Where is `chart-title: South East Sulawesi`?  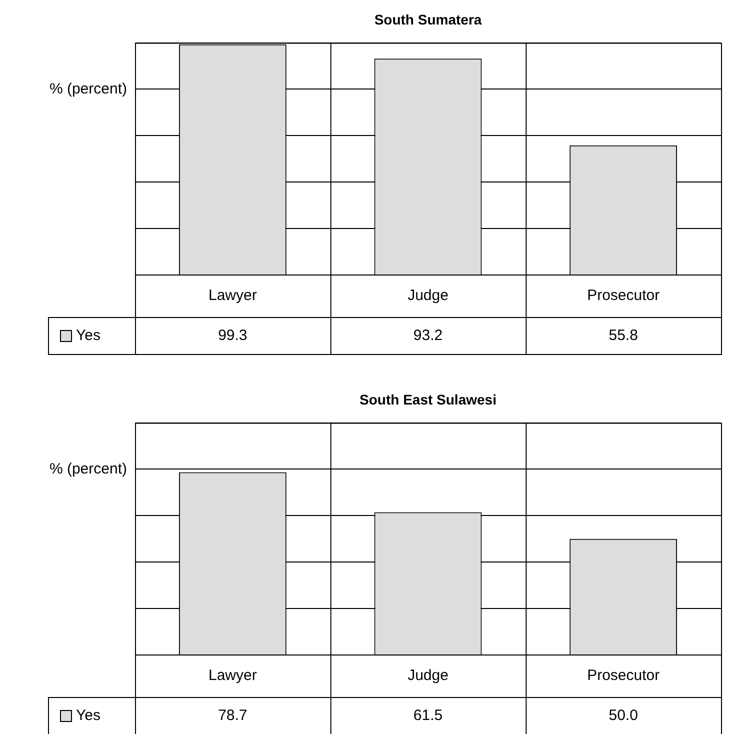
chart-title: South East Sulawesi is located at coordinates (428, 399).